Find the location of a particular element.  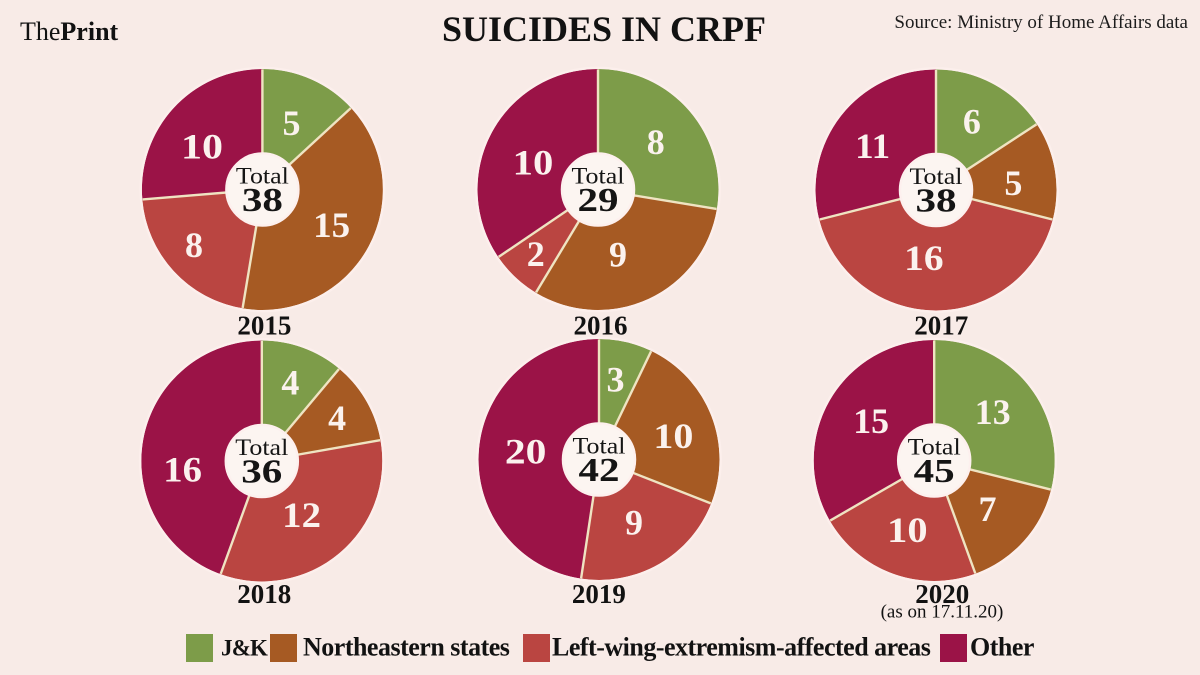

svg-text: 45 is located at coordinates (934, 471).